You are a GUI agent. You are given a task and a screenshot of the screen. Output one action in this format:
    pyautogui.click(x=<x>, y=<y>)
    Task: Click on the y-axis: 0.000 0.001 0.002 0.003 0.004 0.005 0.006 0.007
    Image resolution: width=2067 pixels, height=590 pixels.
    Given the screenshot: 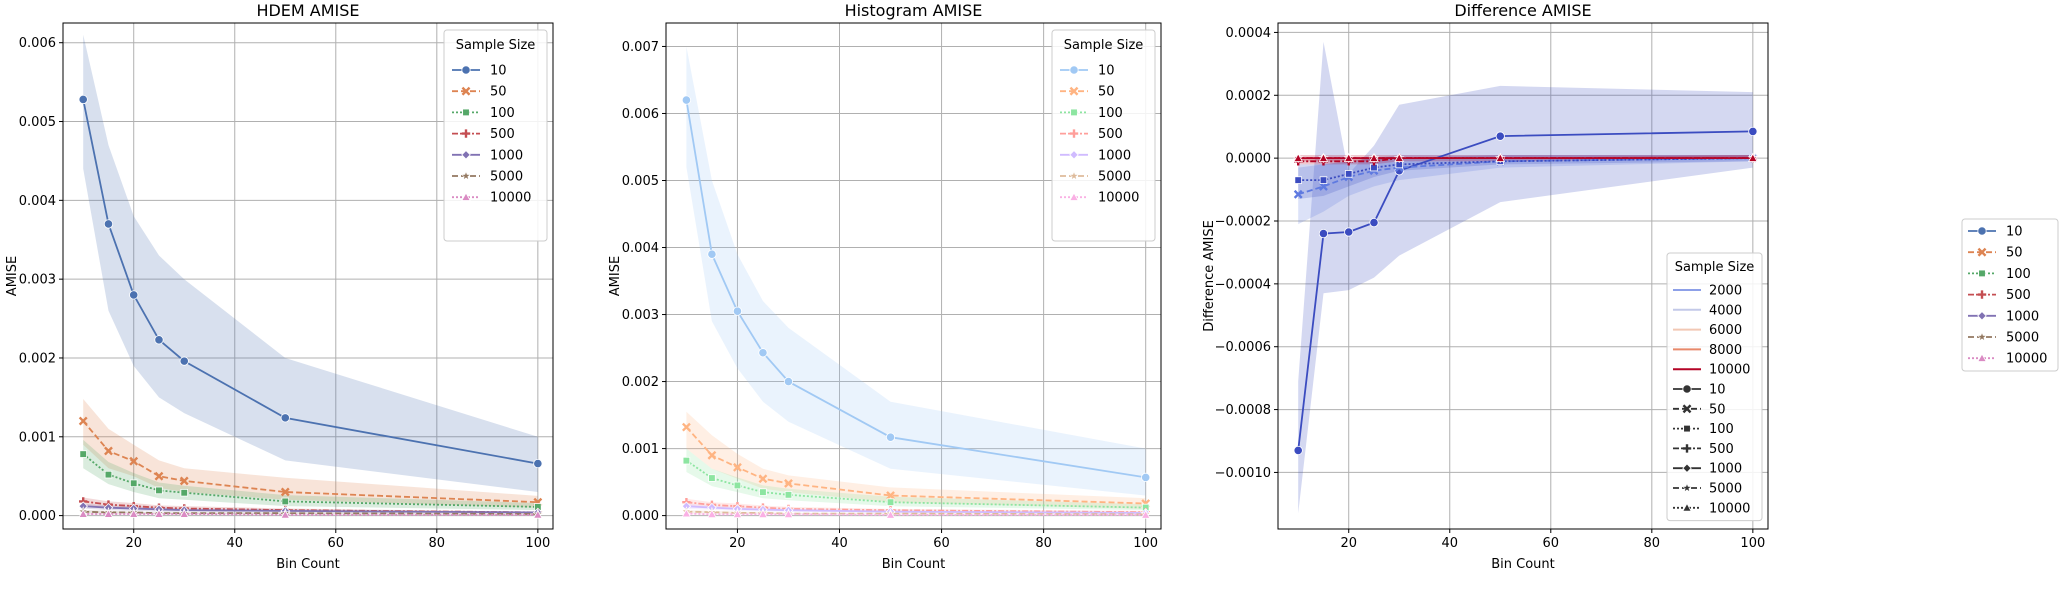 What is the action you would take?
    pyautogui.click(x=644, y=282)
    